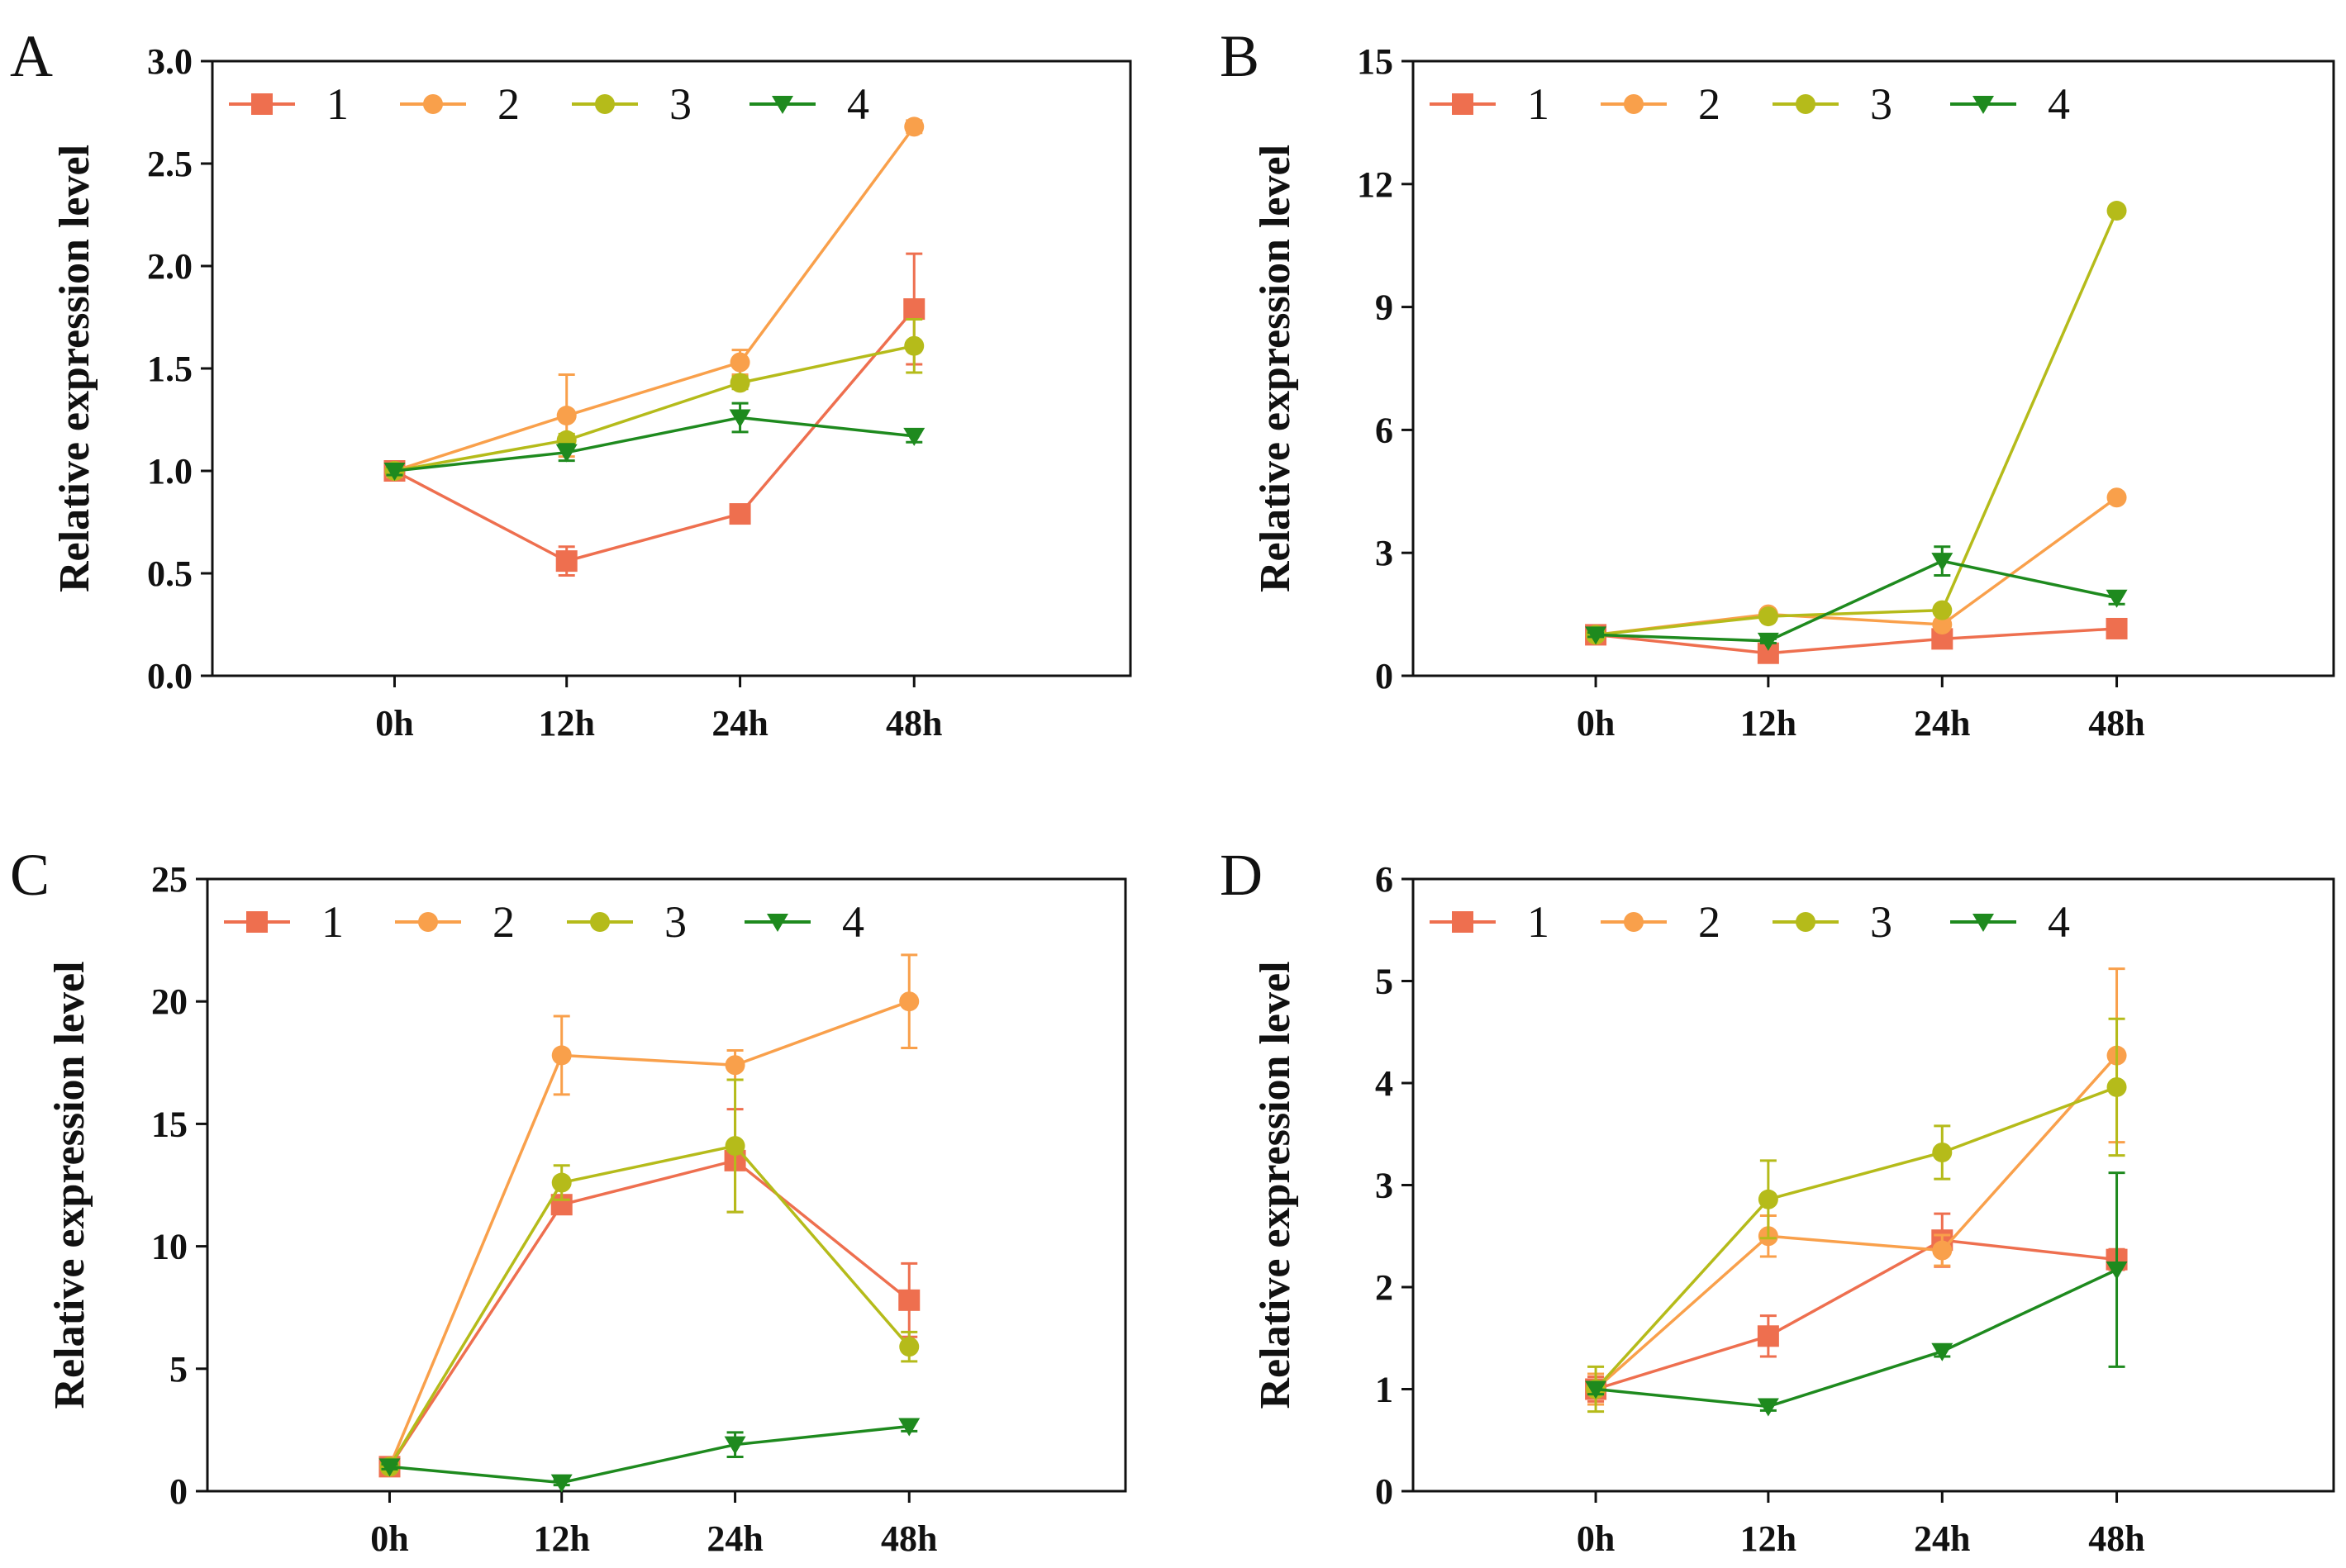 The height and width of the screenshot is (1568, 2346). I want to click on y-tick-label: 20, so click(169, 1002).